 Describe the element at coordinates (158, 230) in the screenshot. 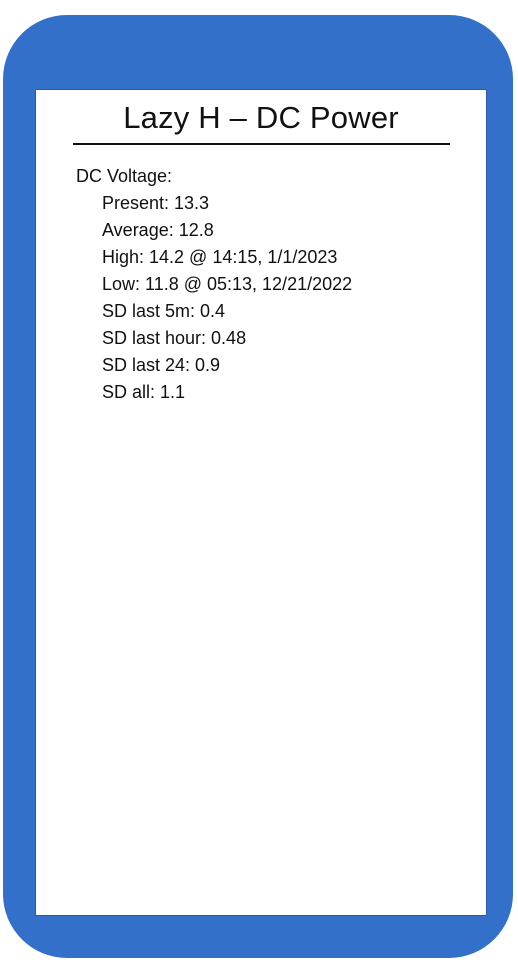

I see `stat-average: Average: 12.8` at that location.